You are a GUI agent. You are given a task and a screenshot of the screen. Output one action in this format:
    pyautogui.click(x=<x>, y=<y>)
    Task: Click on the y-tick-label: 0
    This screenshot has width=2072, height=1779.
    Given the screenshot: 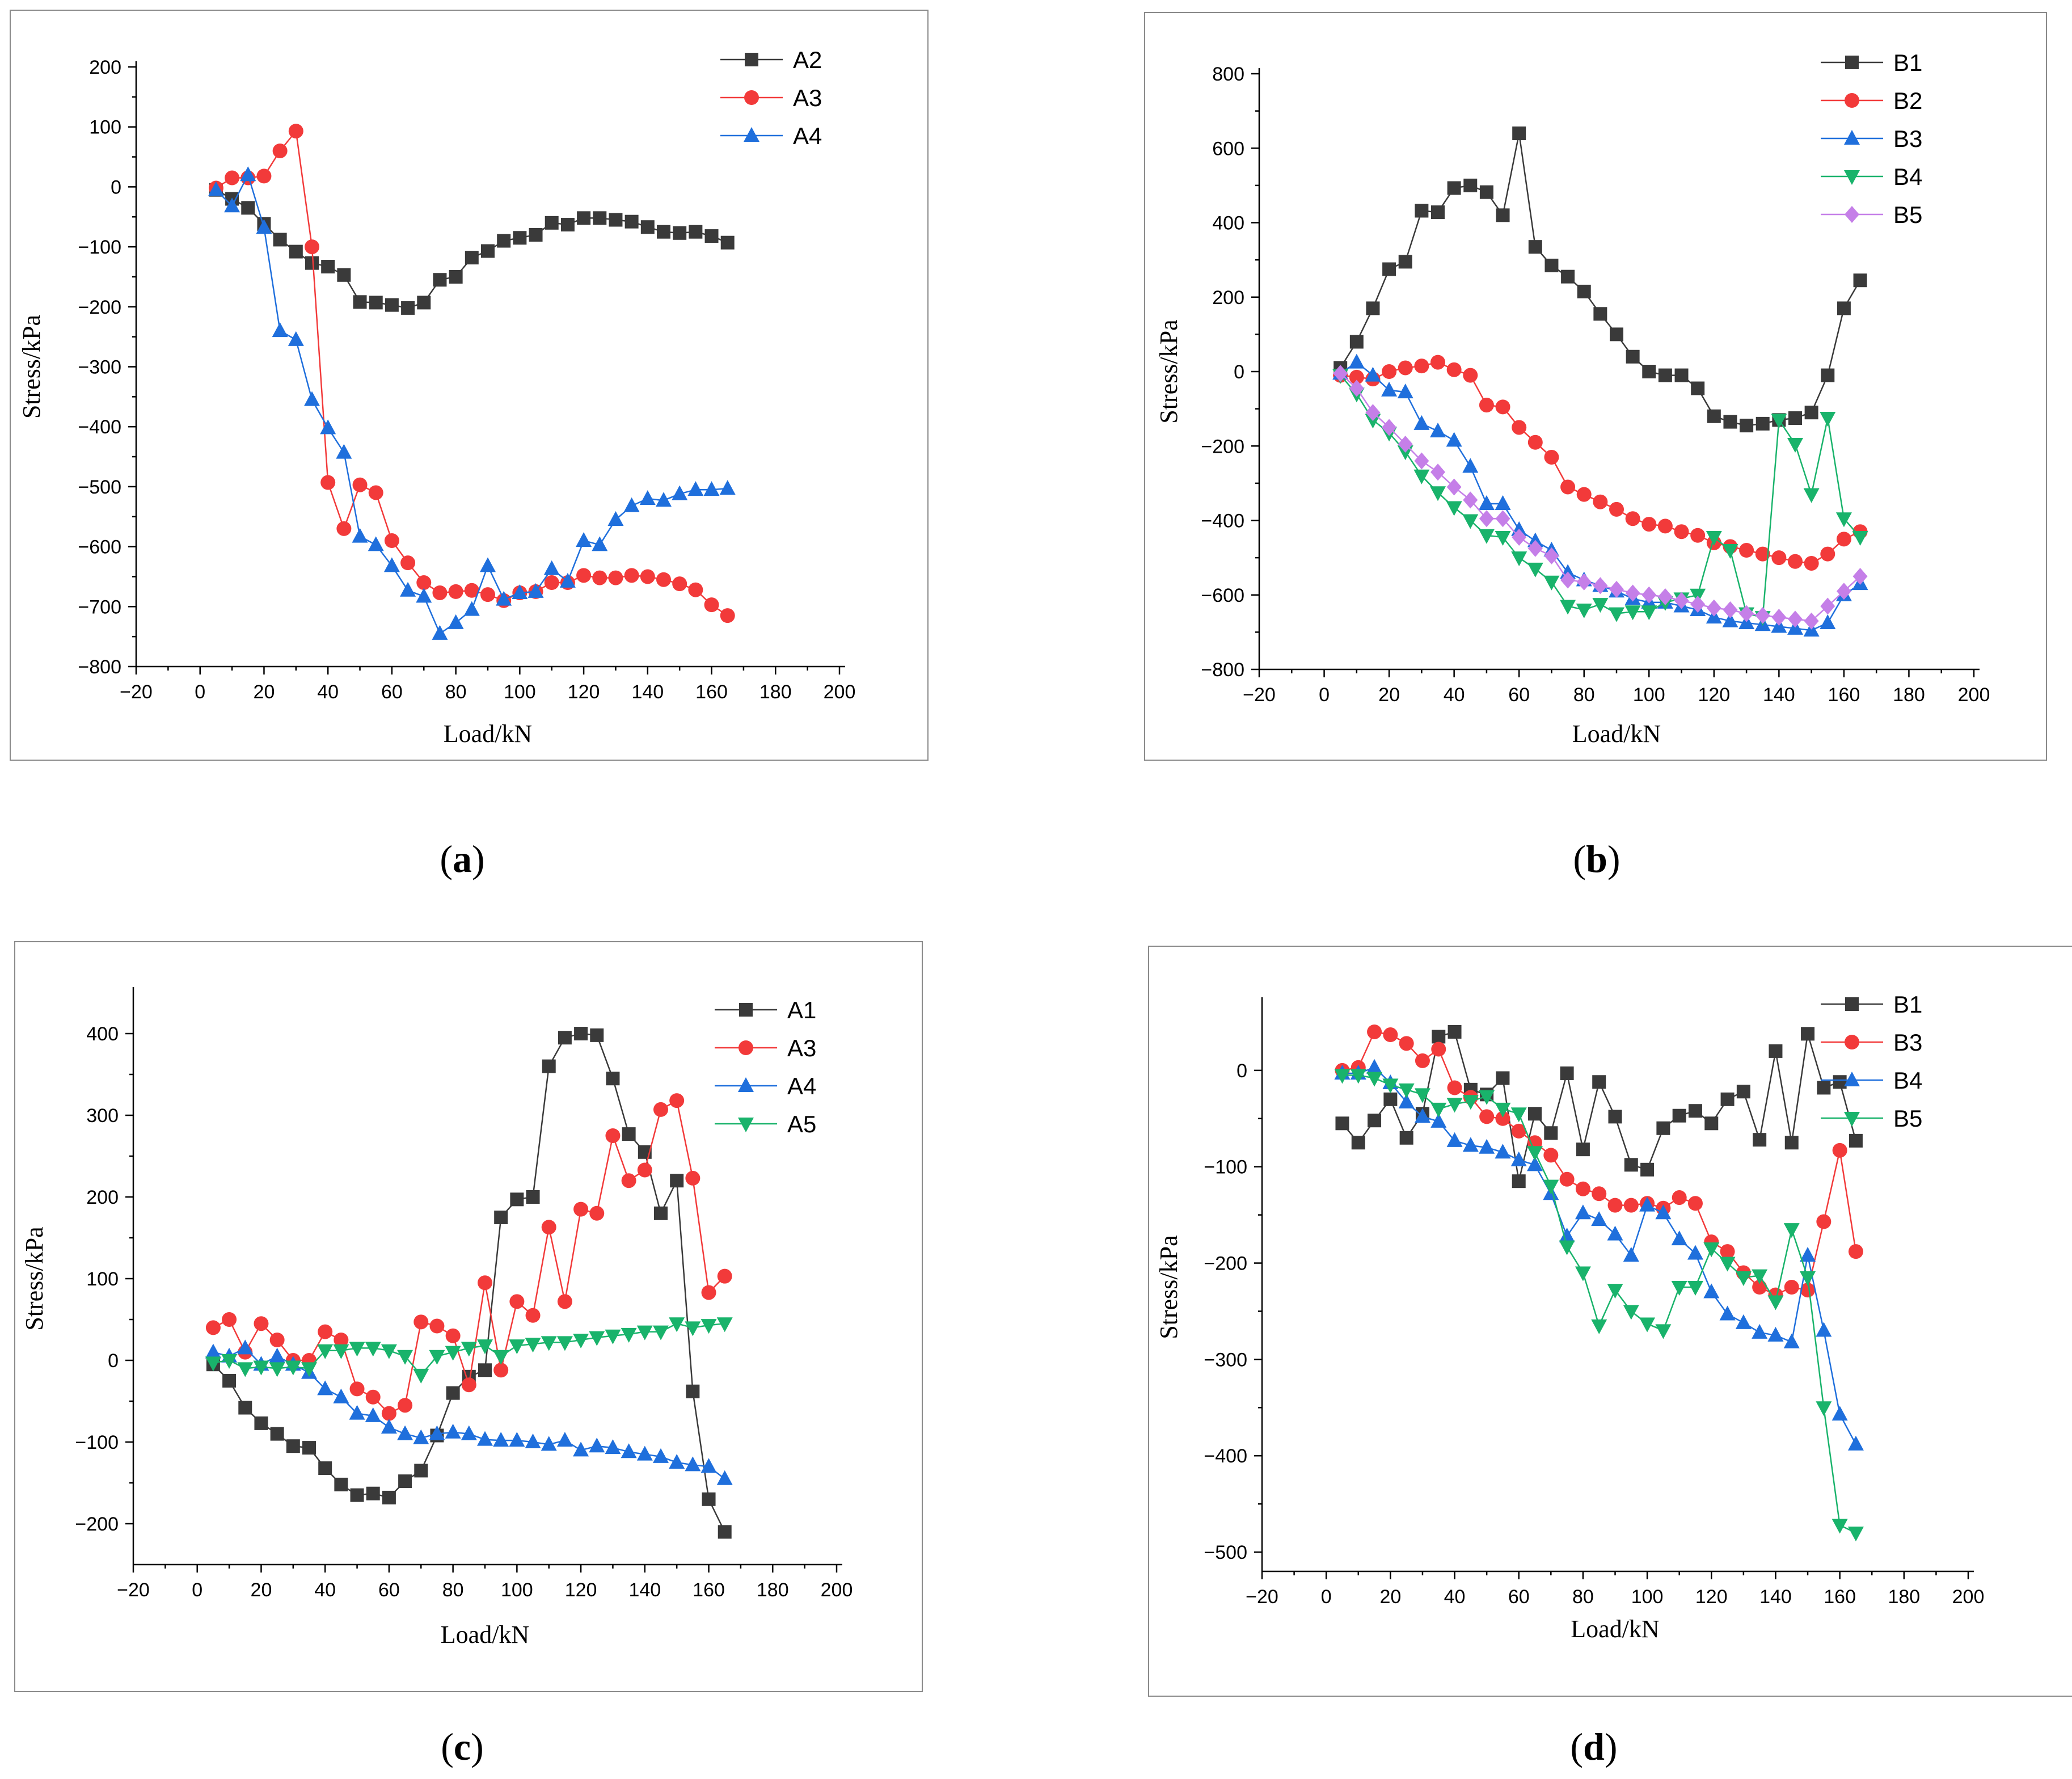 What is the action you would take?
    pyautogui.click(x=1242, y=1071)
    